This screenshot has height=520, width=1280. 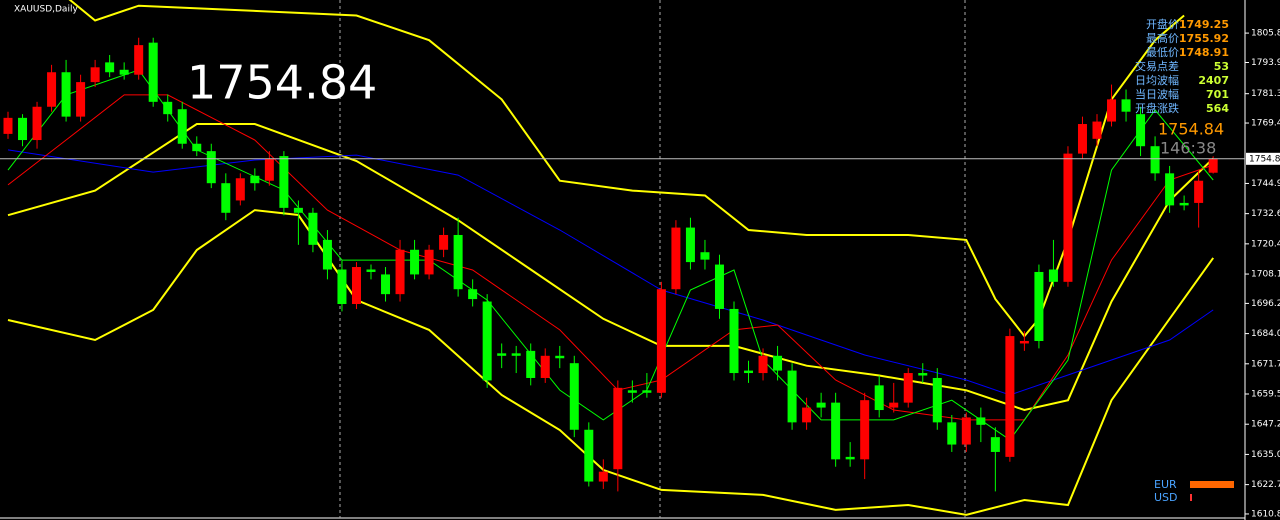 What do you see at coordinates (1191, 129) in the screenshot?
I see `bid-label: 1754.84` at bounding box center [1191, 129].